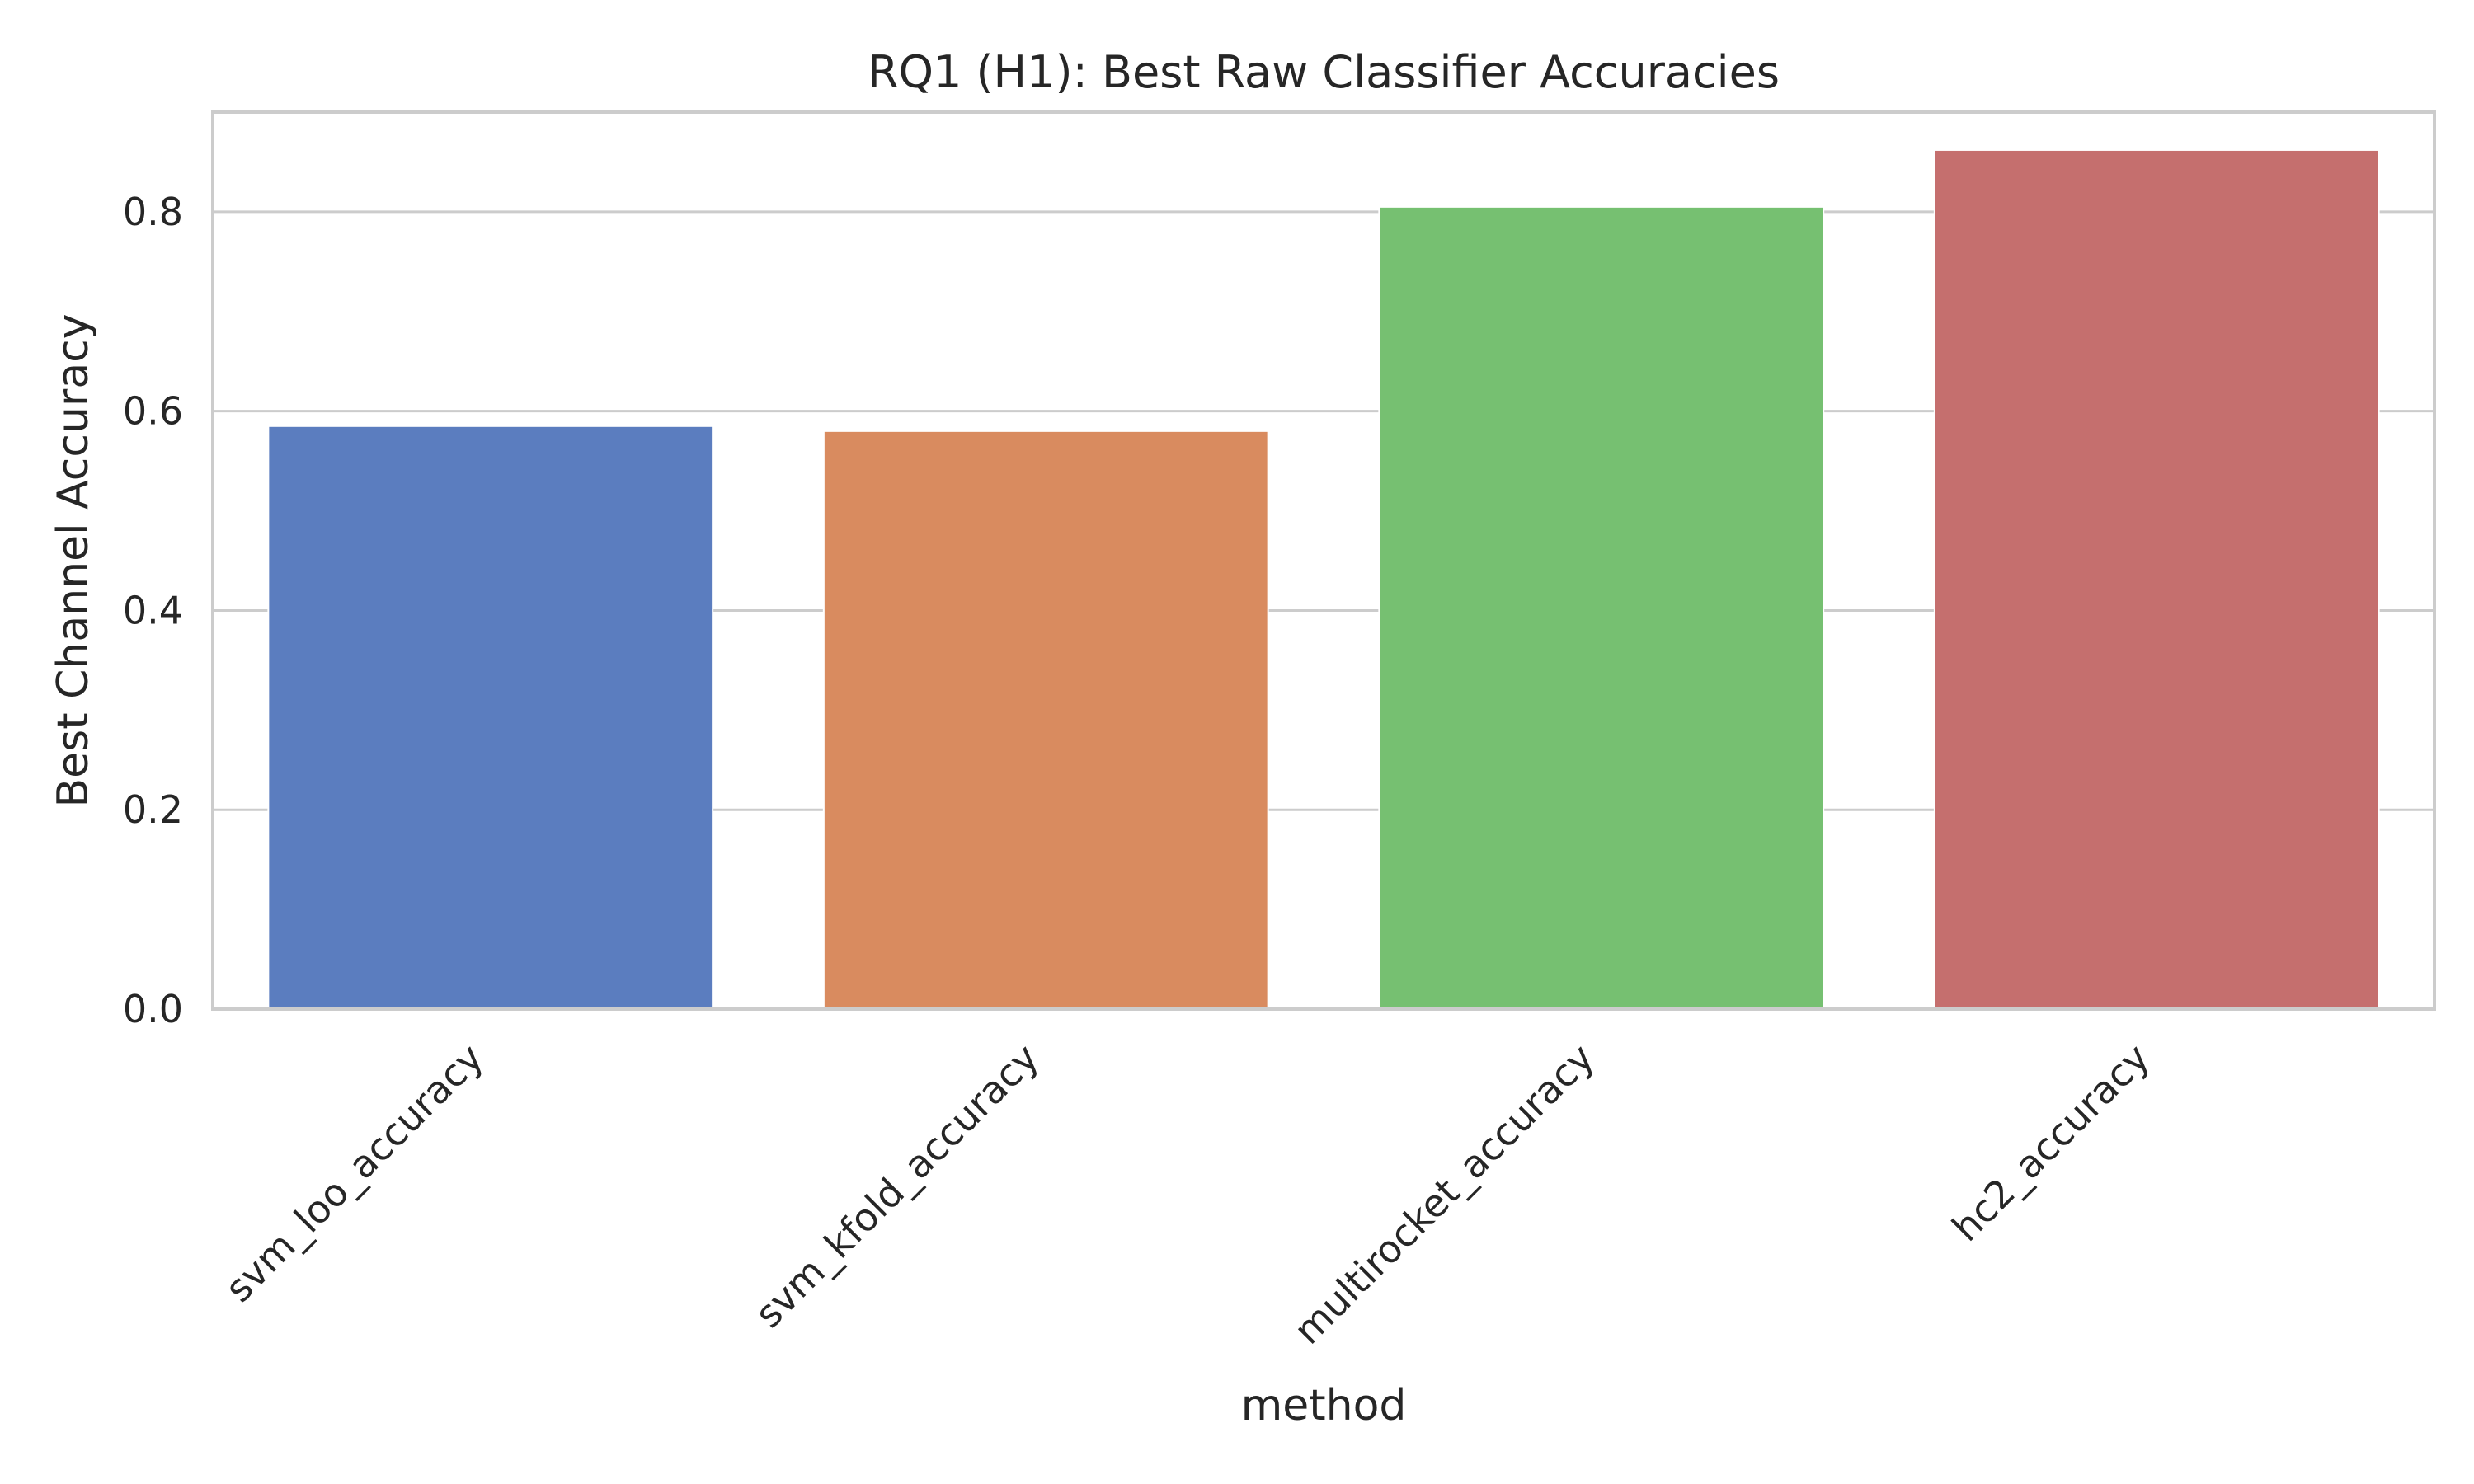 The image size is (2474, 1484). What do you see at coordinates (1045, 720) in the screenshot?
I see `bar-svm-kfold-accuracy` at bounding box center [1045, 720].